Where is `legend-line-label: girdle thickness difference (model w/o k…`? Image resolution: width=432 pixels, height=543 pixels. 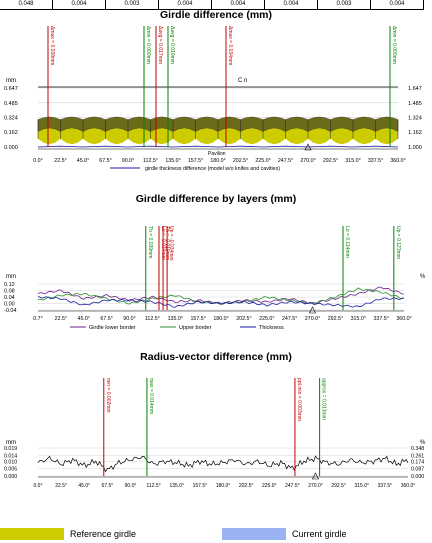 legend-line-label: girdle thickness difference (model w/o k… is located at coordinates (212, 169).